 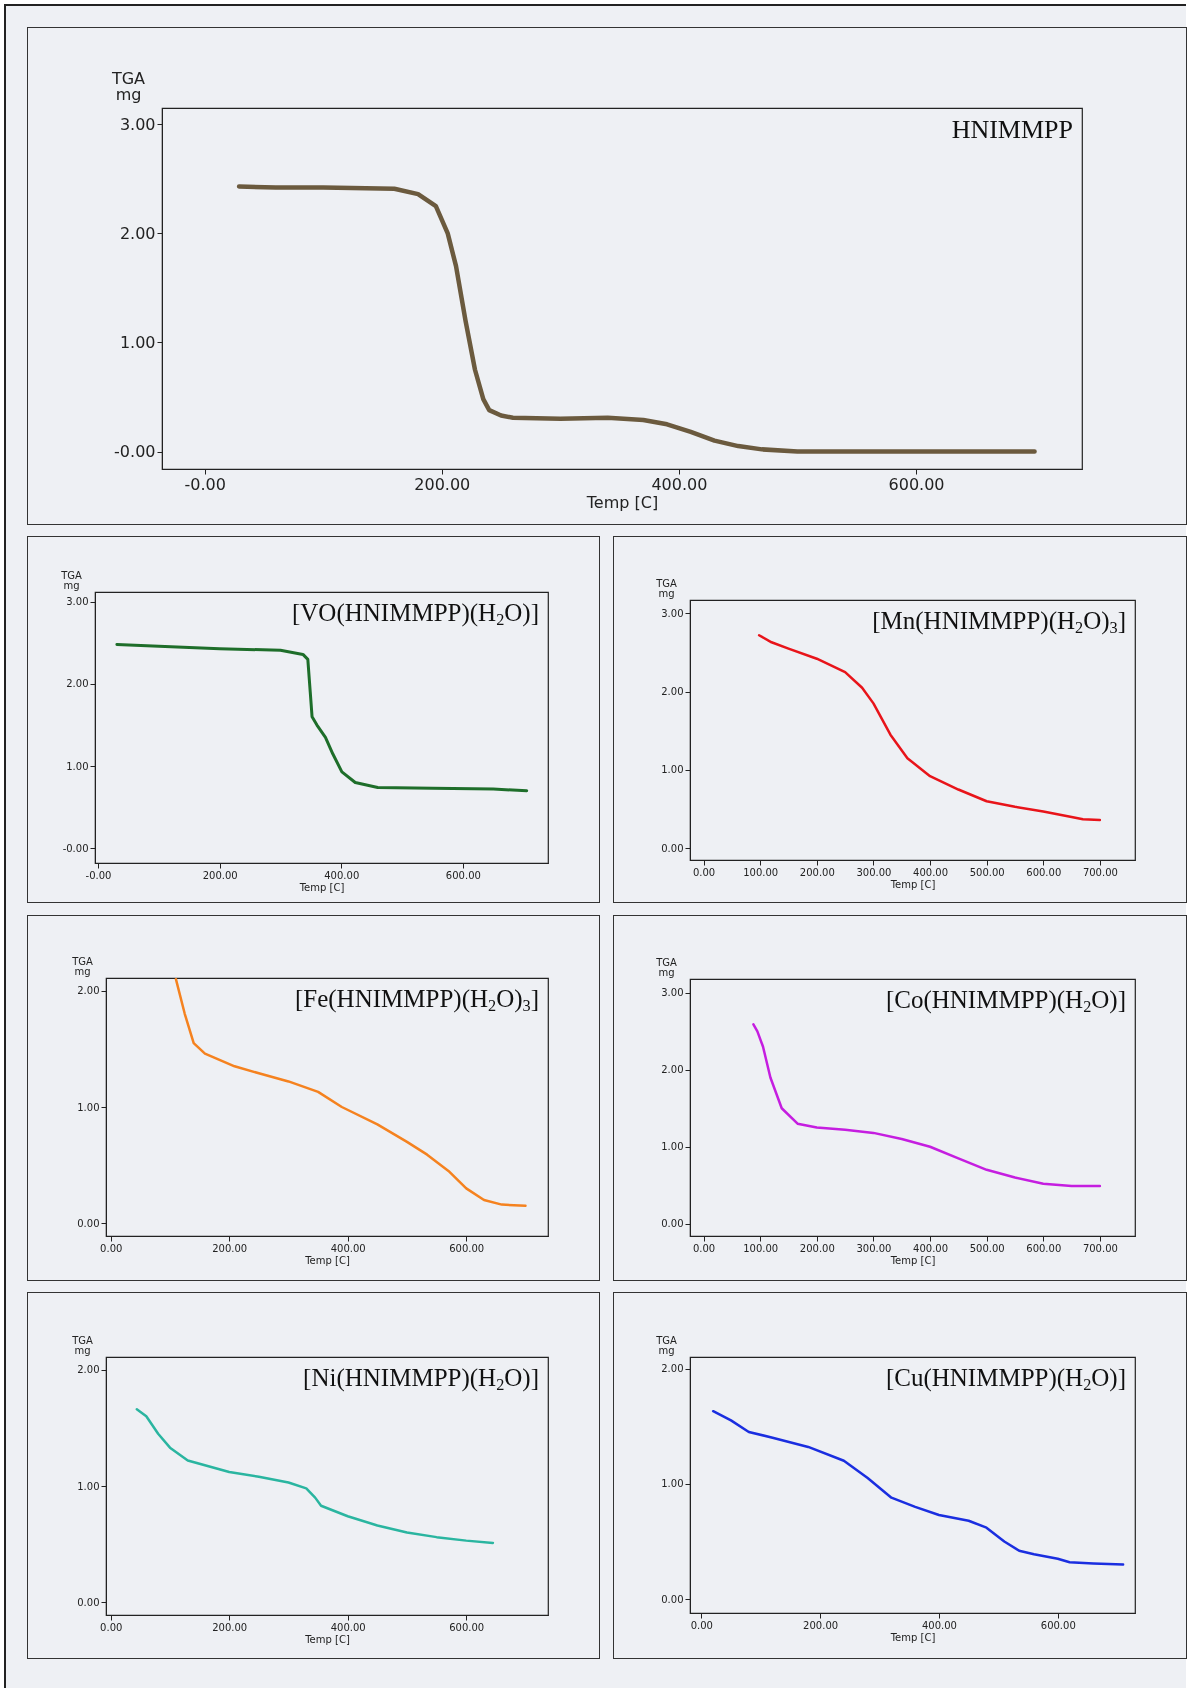 I want to click on chart-title: [Cu(HNIMMPP)(H$_{2}$O)], so click(x=1005, y=1380).